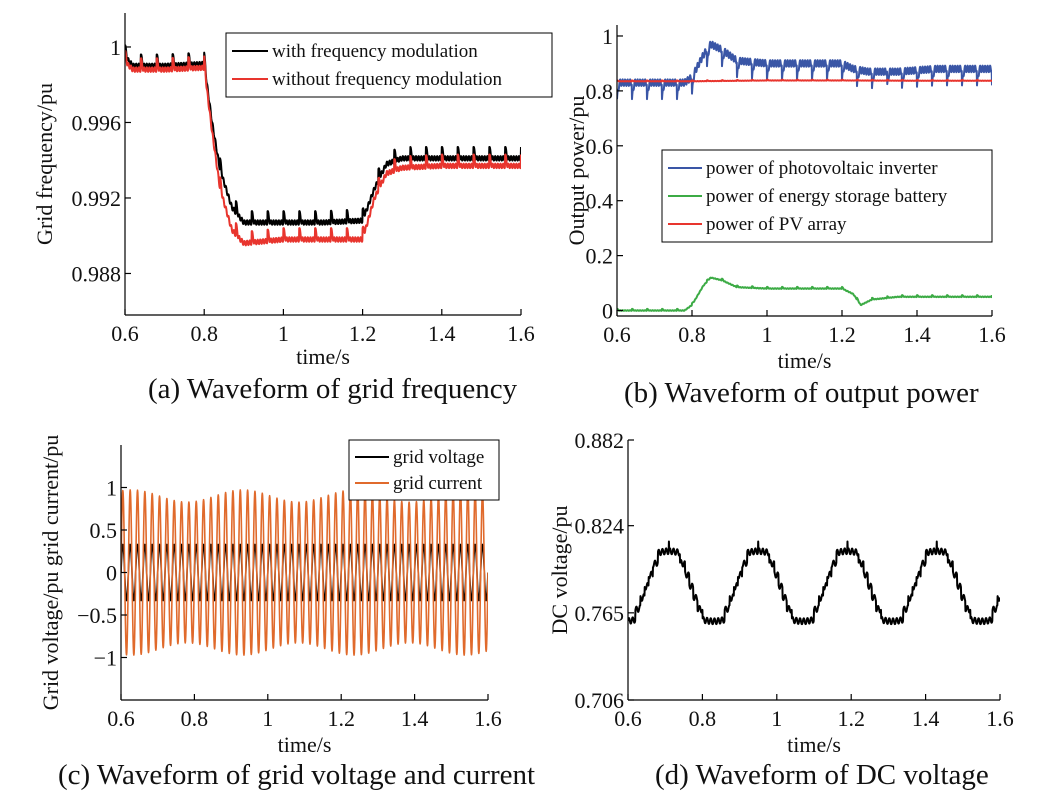 The height and width of the screenshot is (804, 1051). I want to click on y-axis-label: Grid voltage/pu grid current/pu, so click(50, 573).